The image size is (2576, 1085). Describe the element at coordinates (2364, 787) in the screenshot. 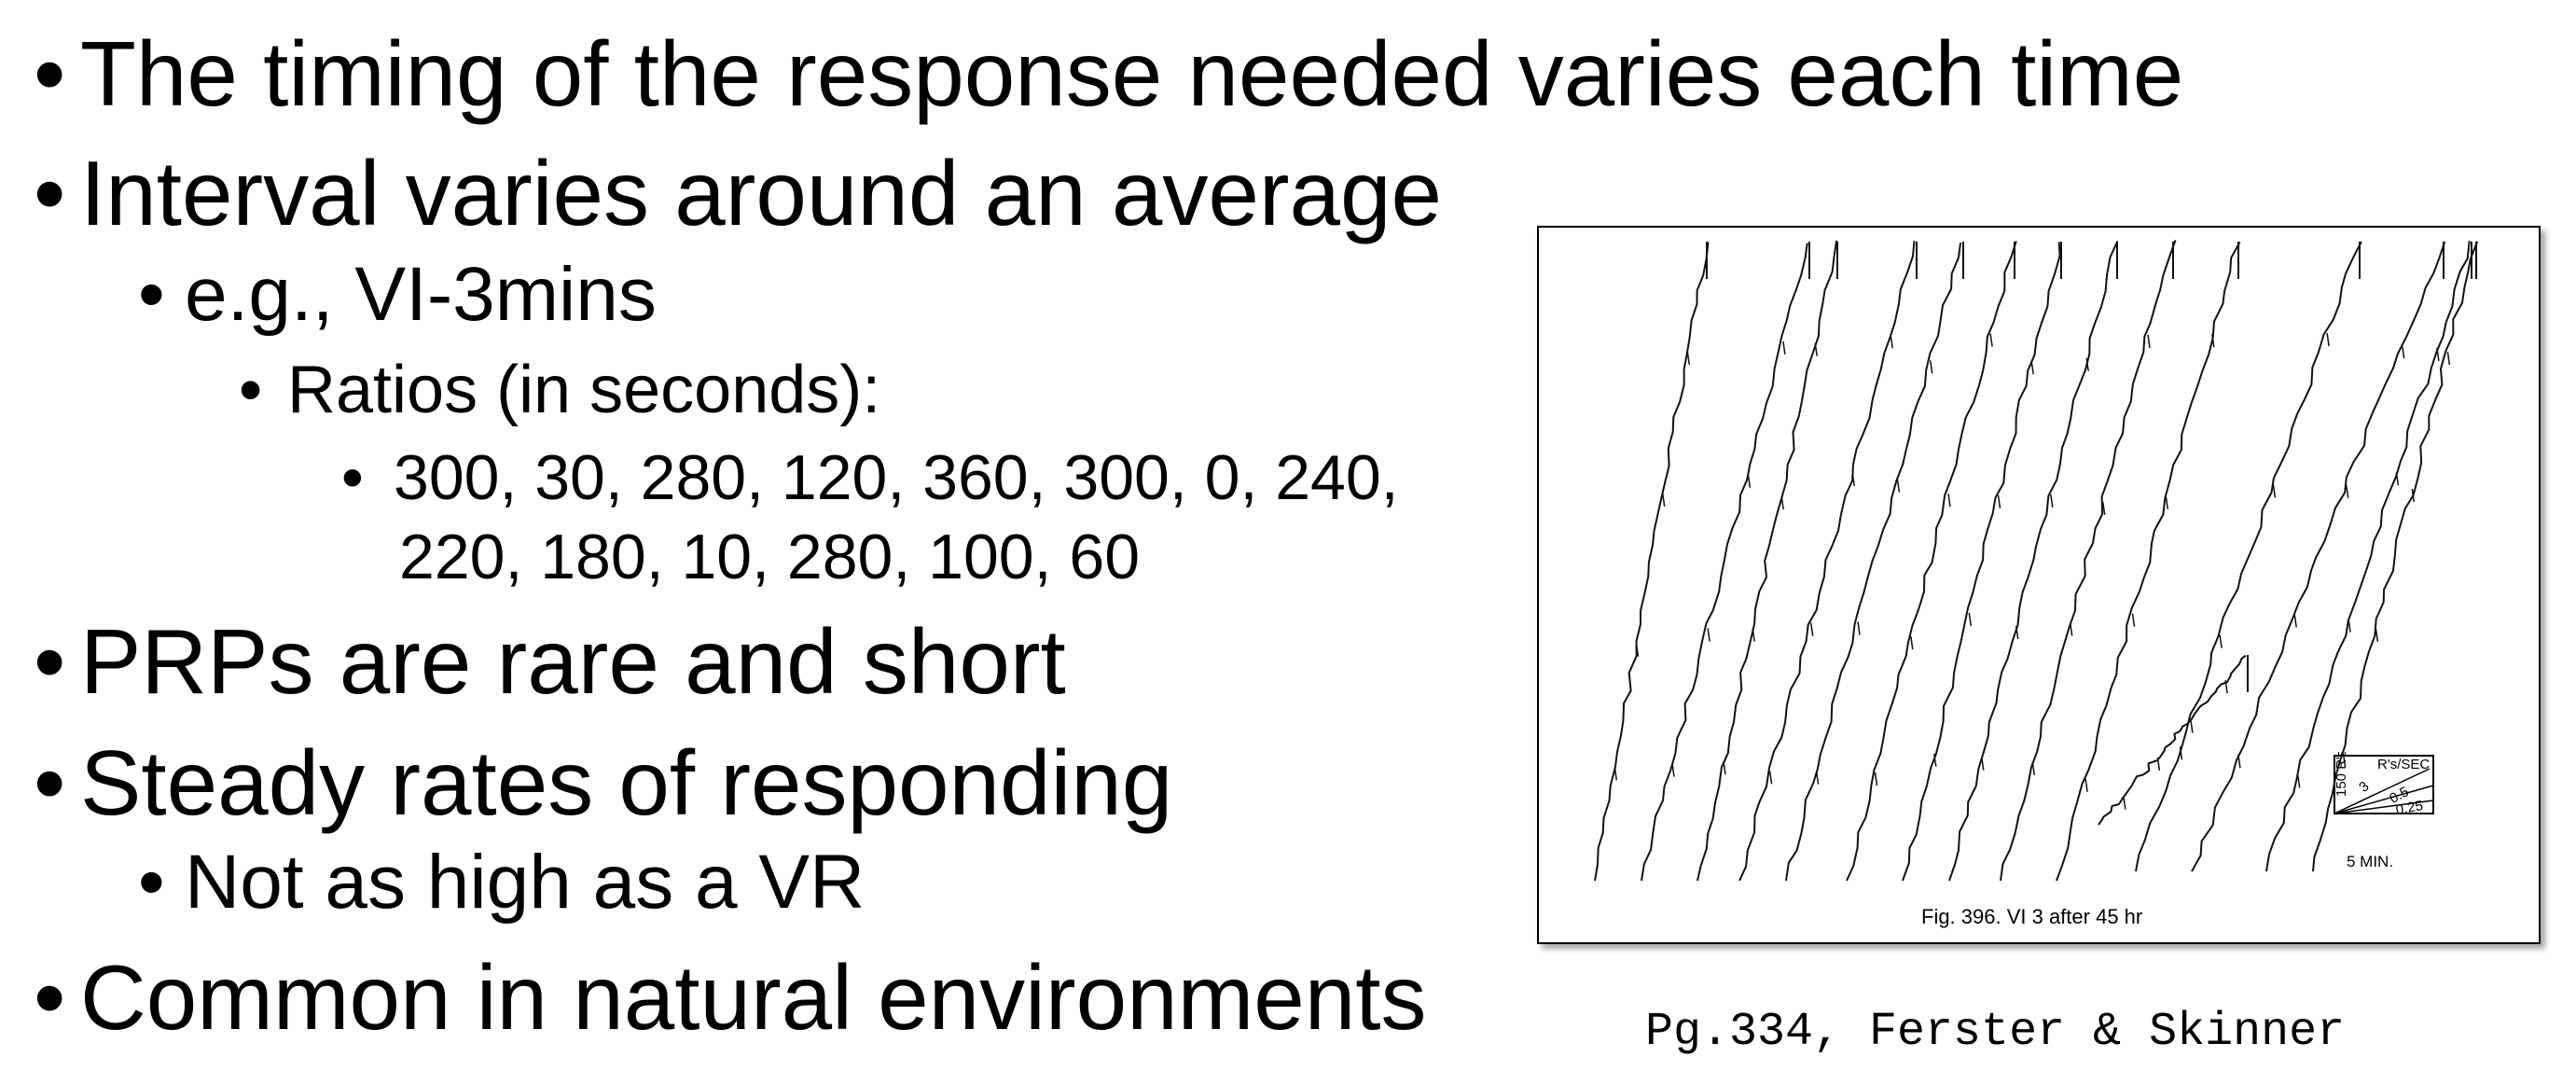

I see `rate-key-value-3: 3` at that location.